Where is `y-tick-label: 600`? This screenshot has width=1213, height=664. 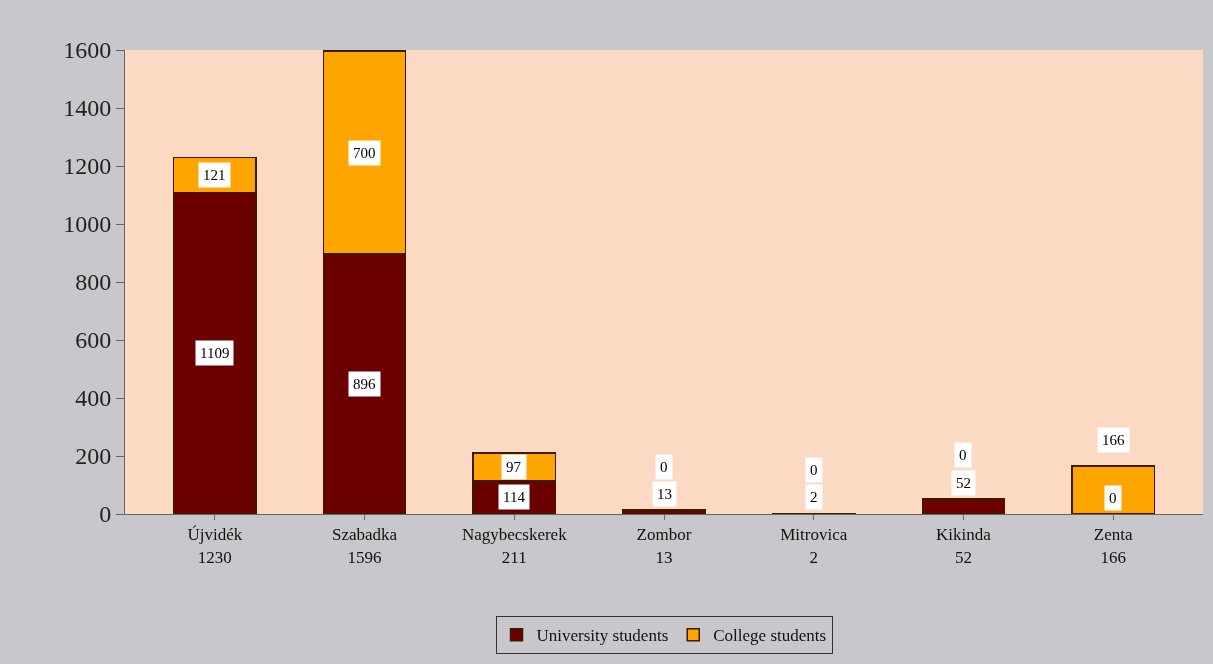 y-tick-label: 600 is located at coordinates (93, 340).